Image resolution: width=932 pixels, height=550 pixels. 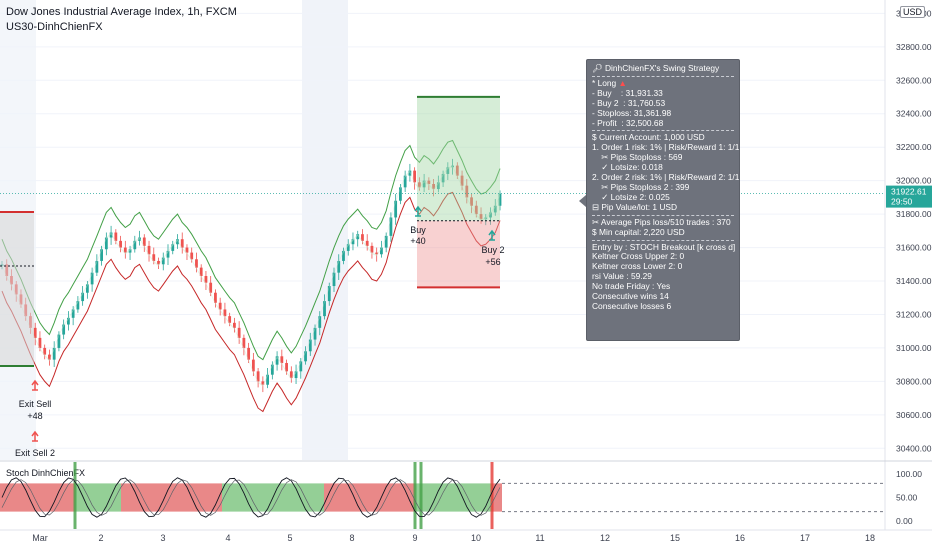 I want to click on price-tick: 30400.00, so click(x=914, y=448).